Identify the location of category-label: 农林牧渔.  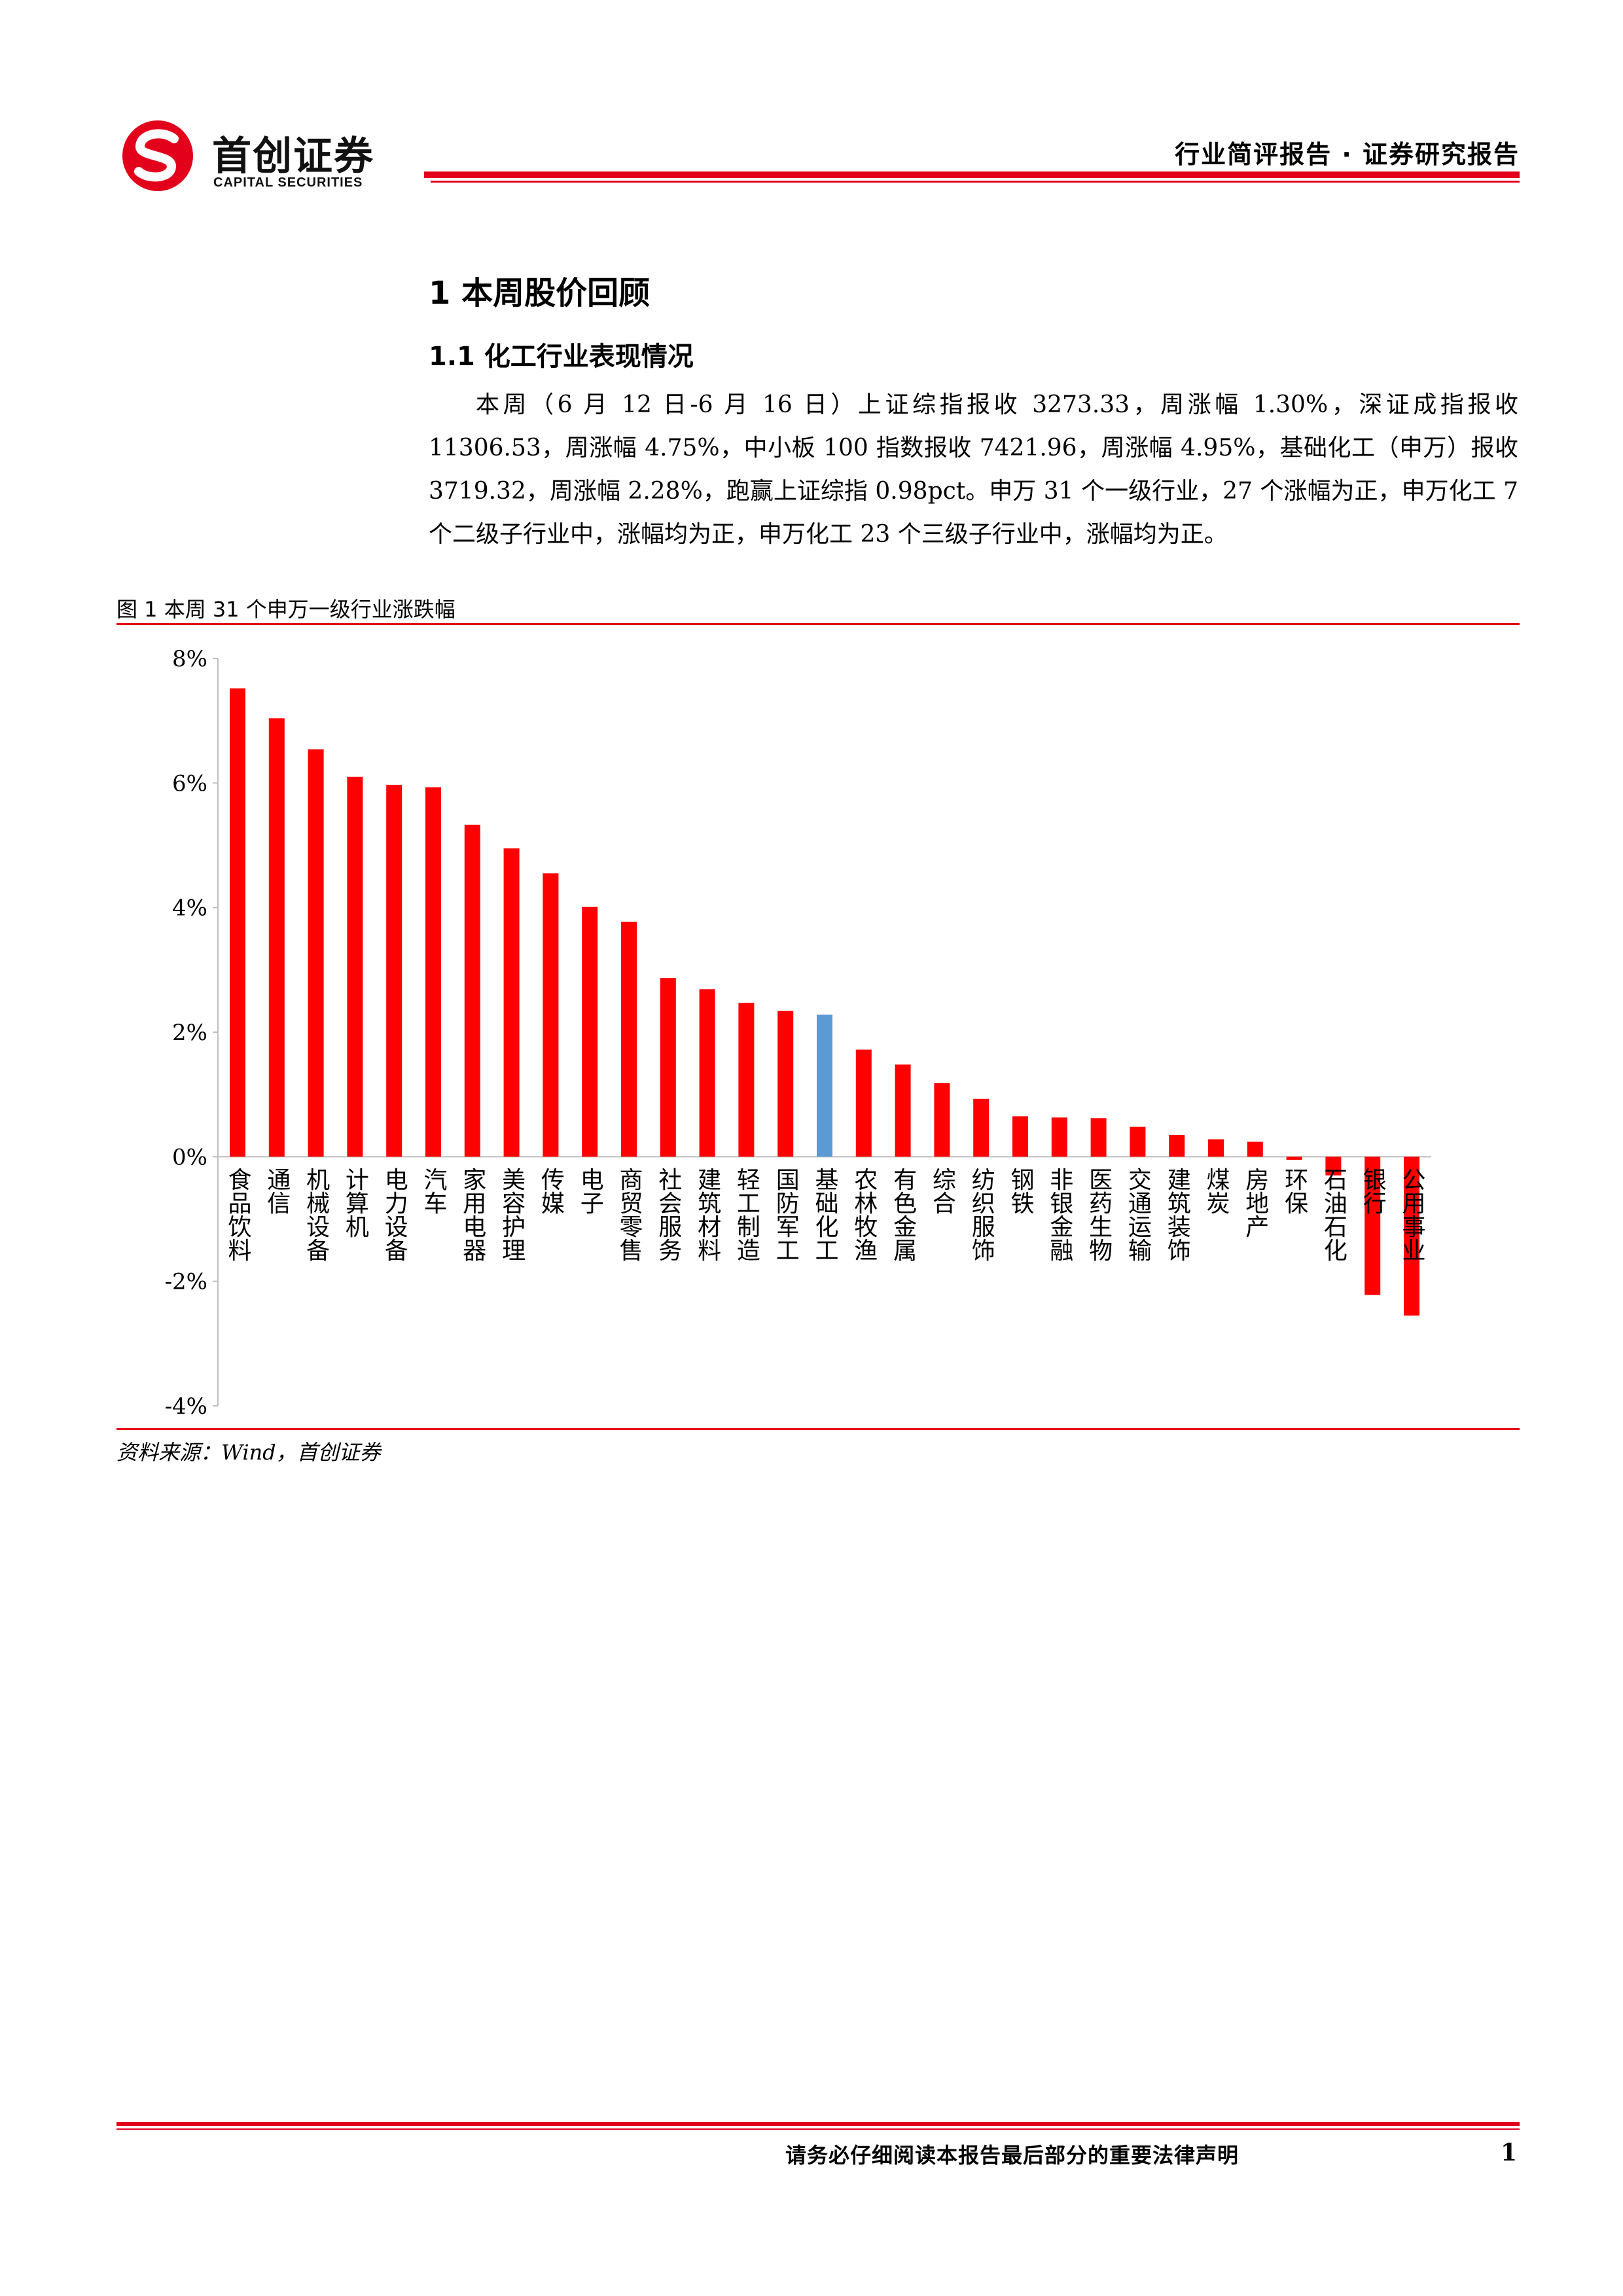
(864, 1214).